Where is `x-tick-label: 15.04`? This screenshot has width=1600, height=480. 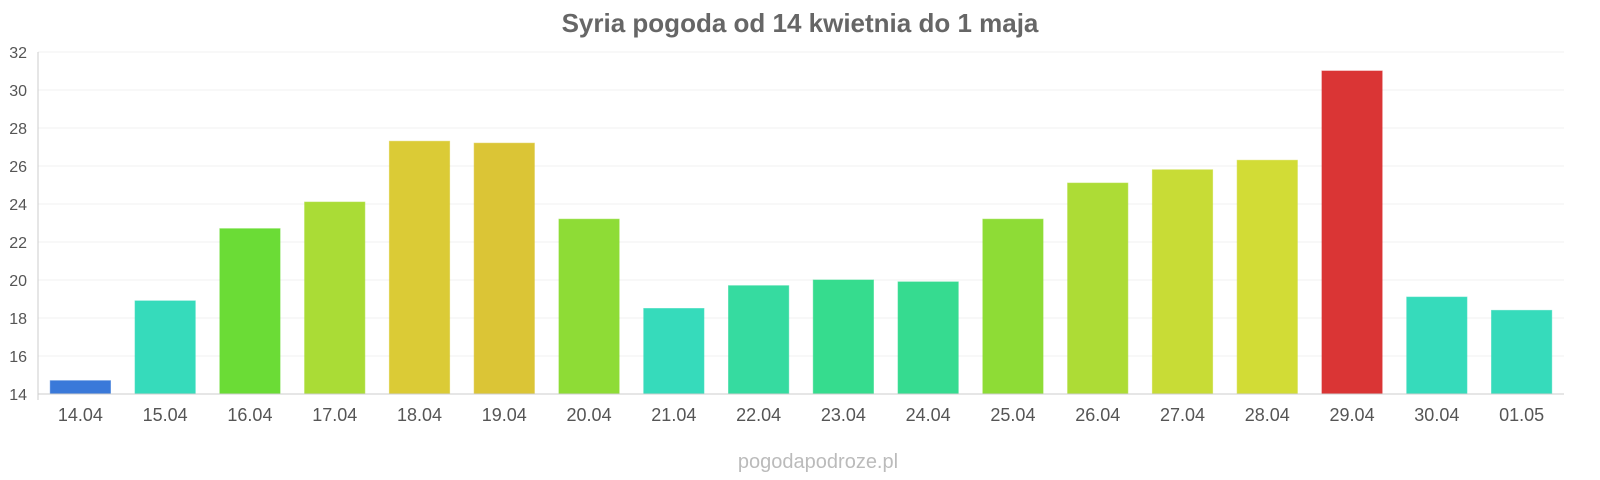
x-tick-label: 15.04 is located at coordinates (165, 415).